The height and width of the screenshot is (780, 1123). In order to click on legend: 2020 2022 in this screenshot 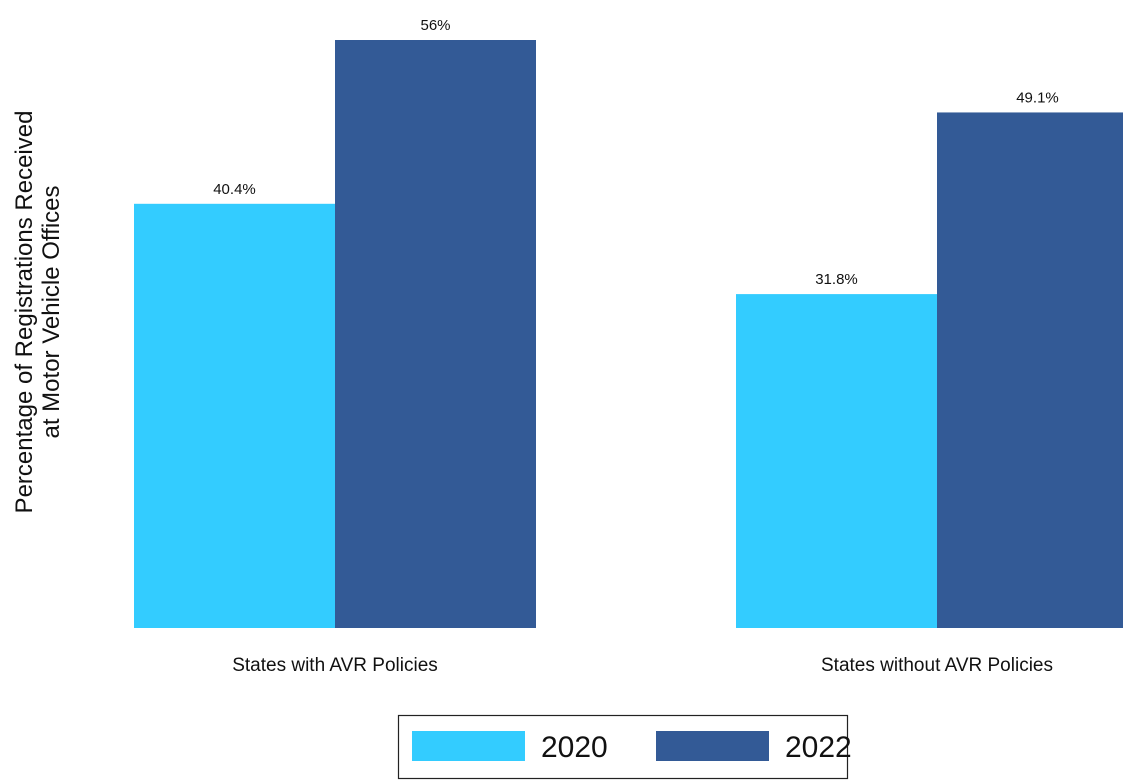, I will do `click(624, 747)`.